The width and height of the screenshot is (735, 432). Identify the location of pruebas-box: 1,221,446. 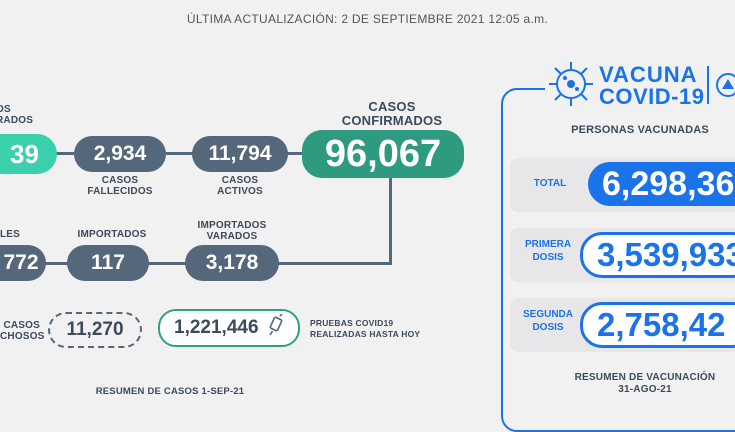
(229, 328).